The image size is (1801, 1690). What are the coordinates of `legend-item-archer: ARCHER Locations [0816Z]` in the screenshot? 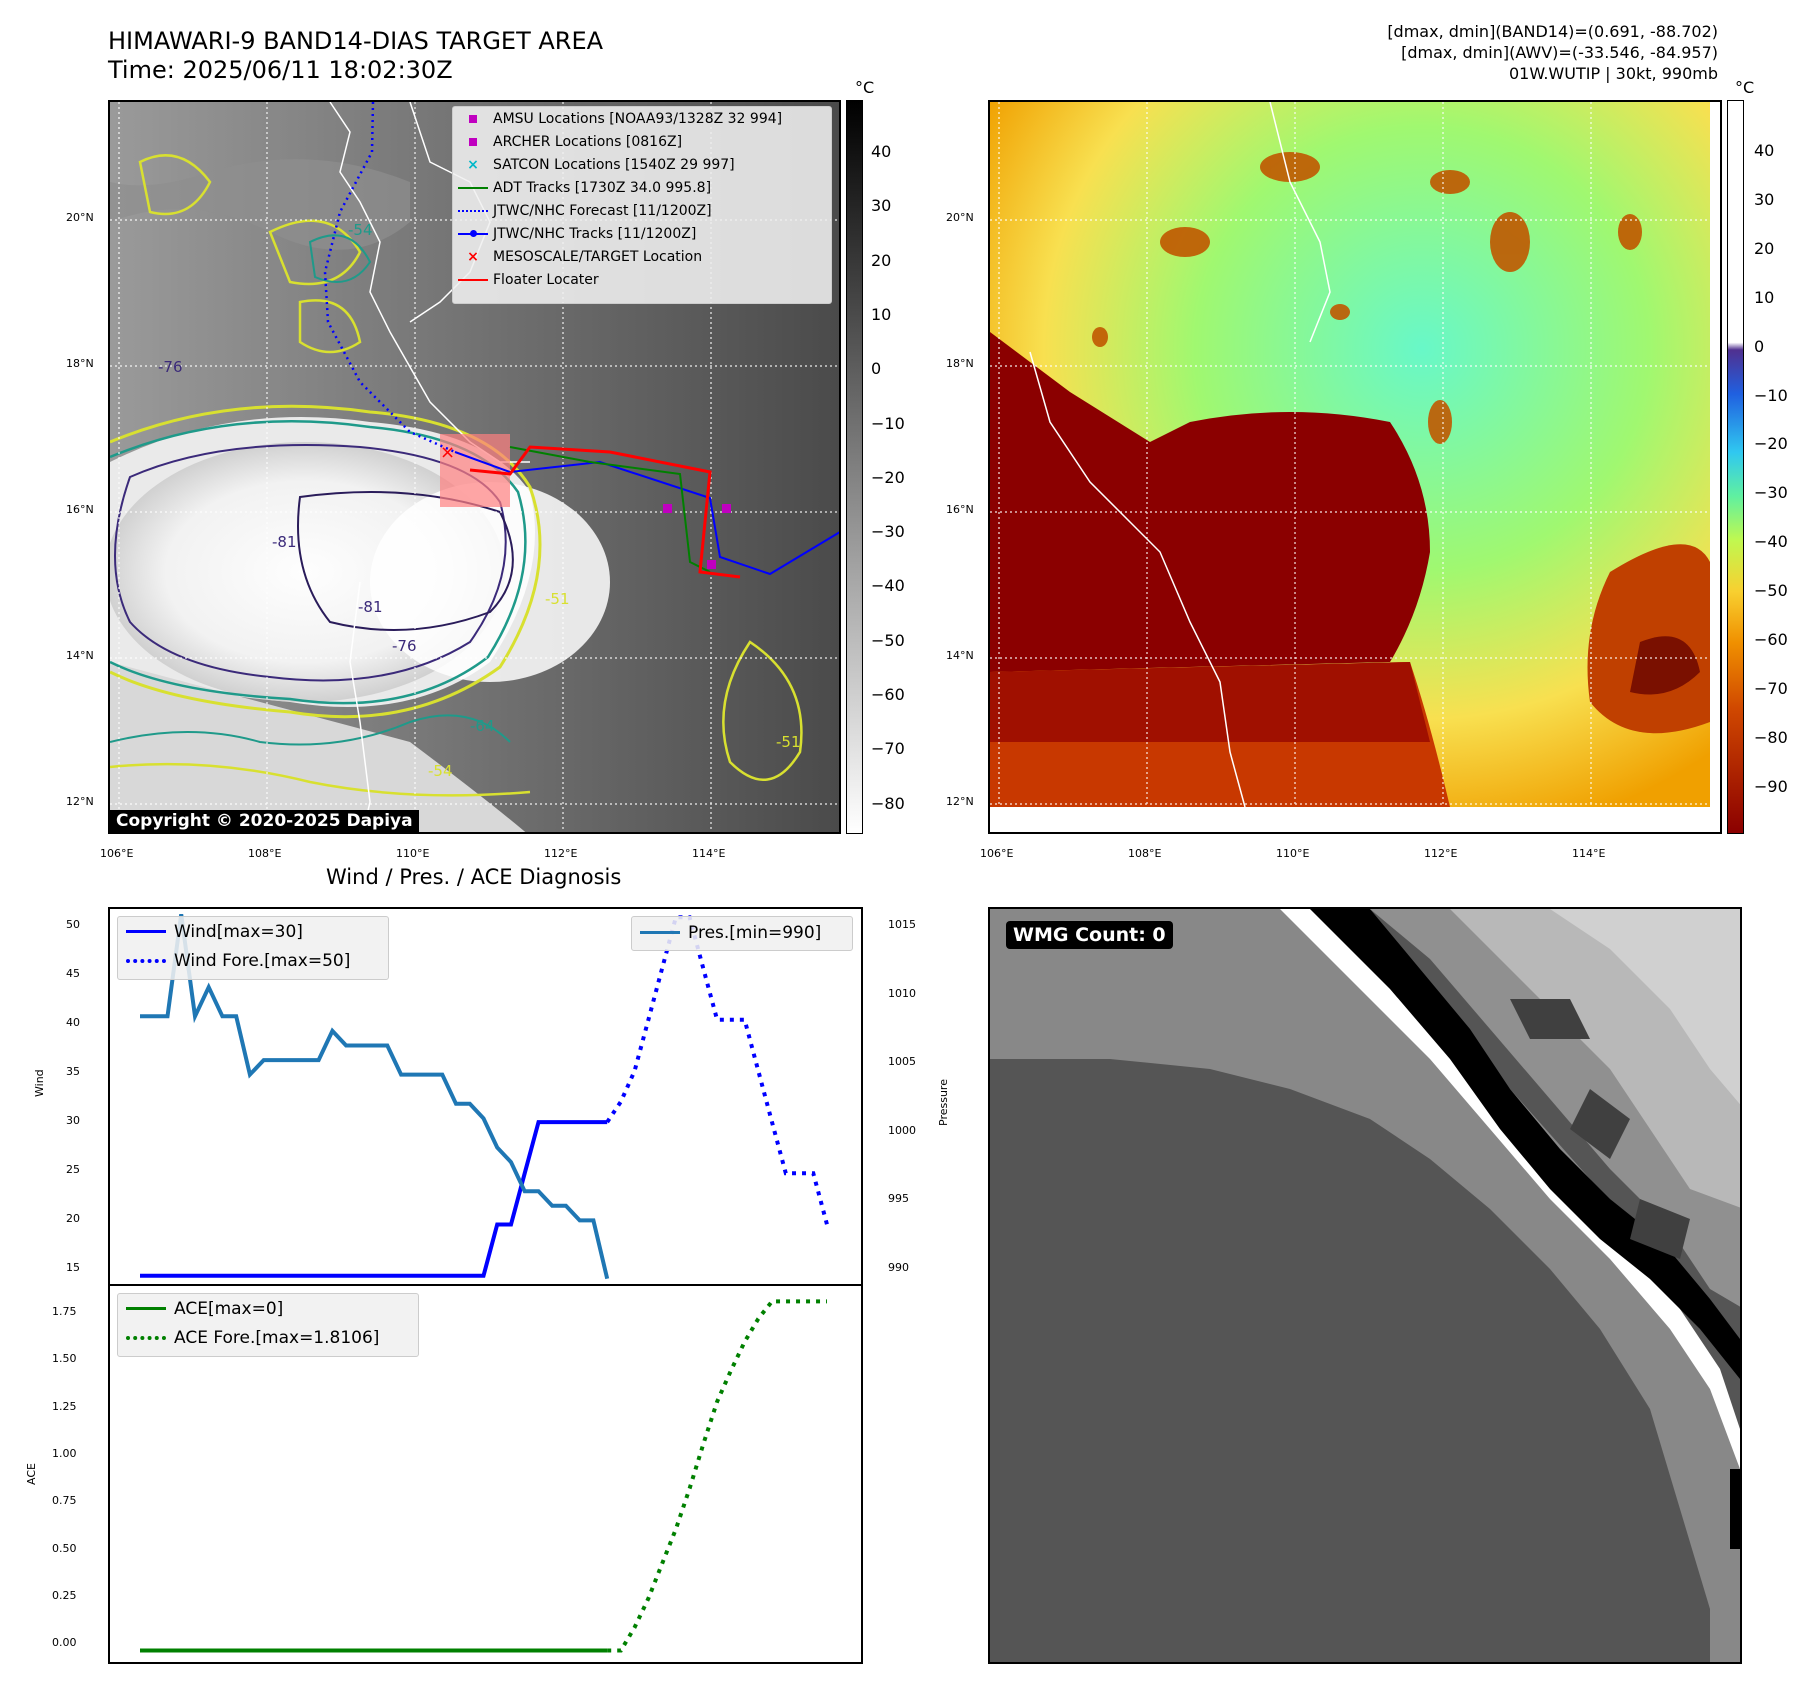 It's located at (642, 141).